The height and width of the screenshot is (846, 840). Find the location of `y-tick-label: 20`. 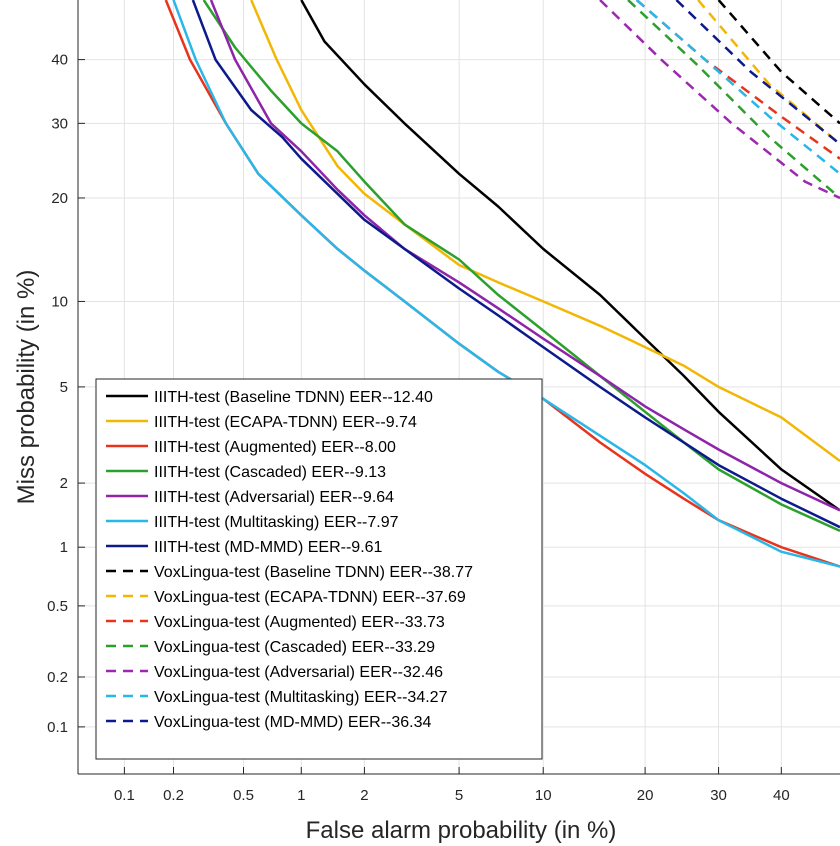

y-tick-label: 20 is located at coordinates (59, 198).